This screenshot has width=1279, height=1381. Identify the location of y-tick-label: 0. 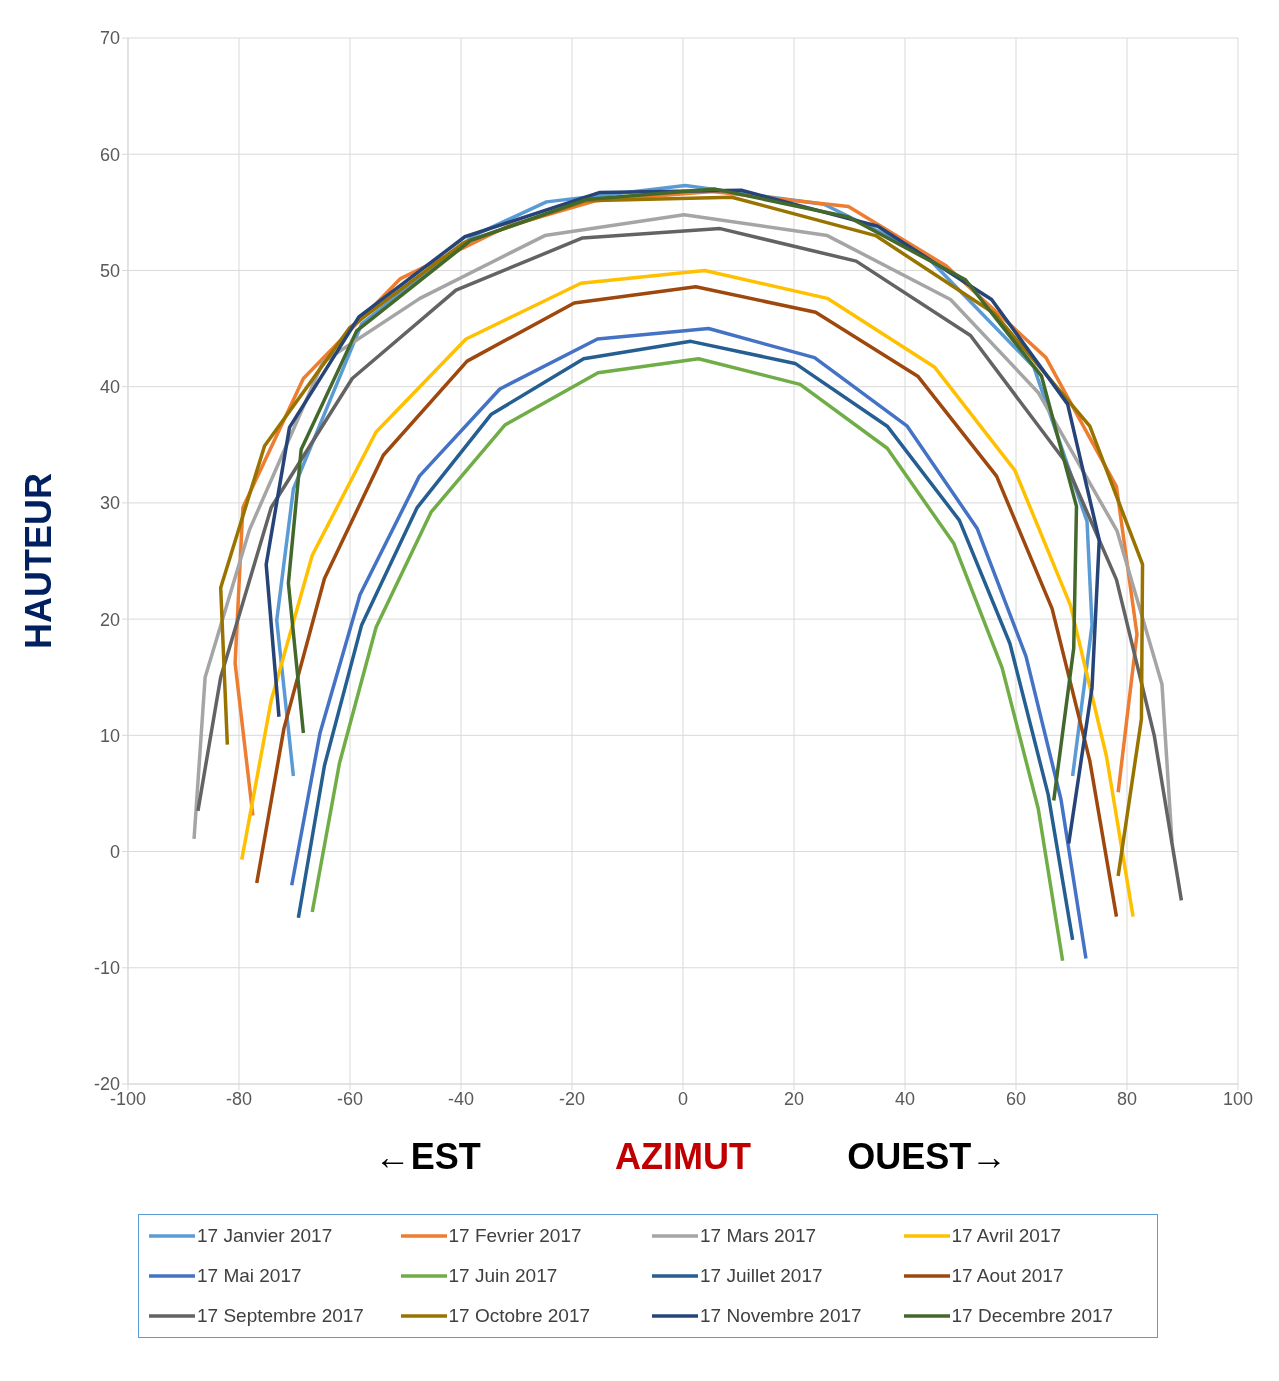
(114, 851).